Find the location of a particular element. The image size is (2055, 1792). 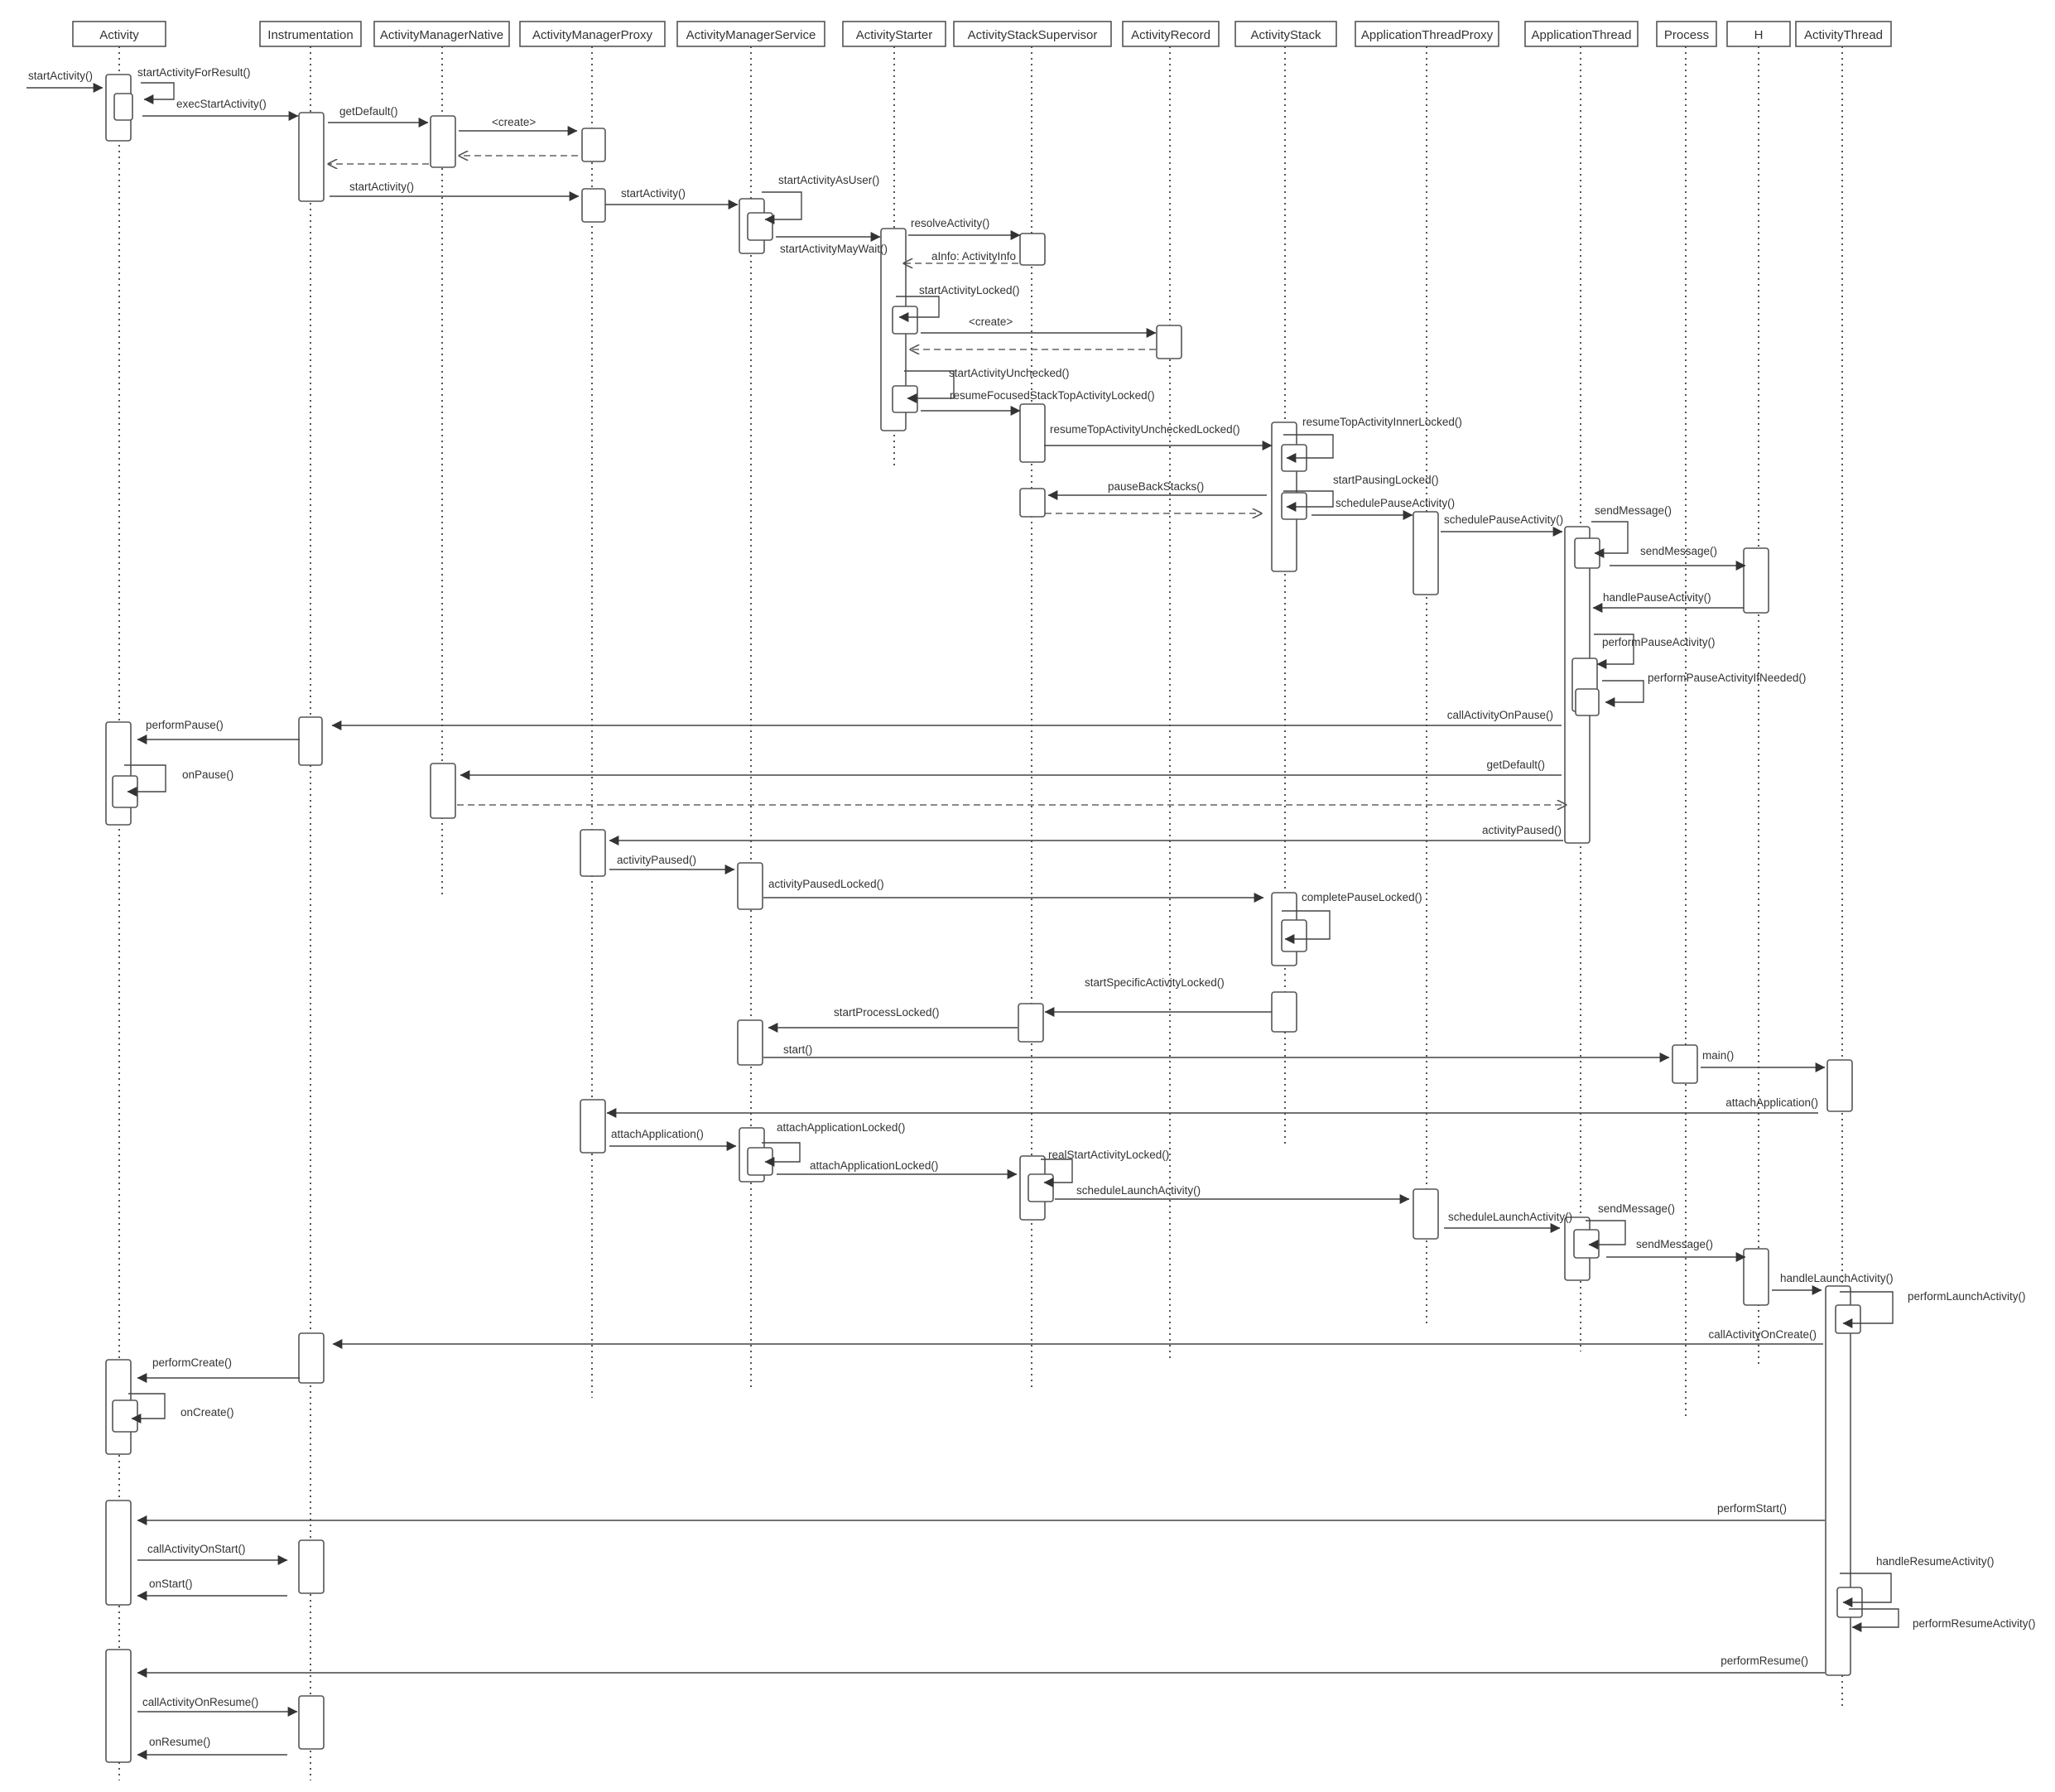

message-label: handleResumeActivity() is located at coordinates (1935, 1562).